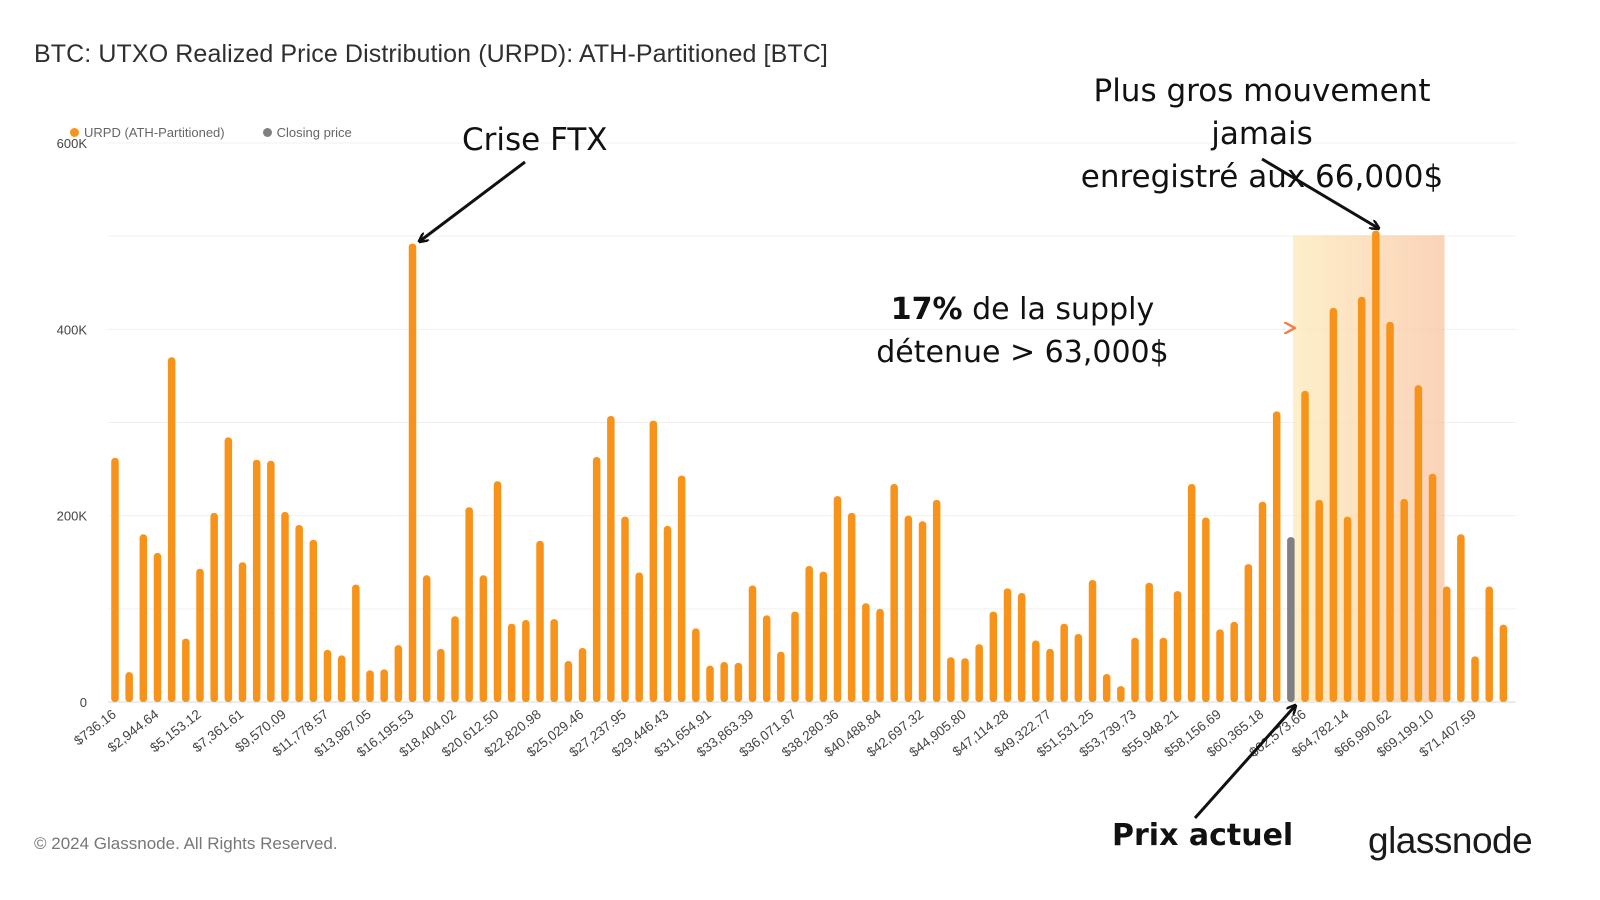 Image resolution: width=1600 pixels, height=900 pixels. Describe the element at coordinates (1319, 192) in the screenshot. I see `max-move-arrow` at that location.